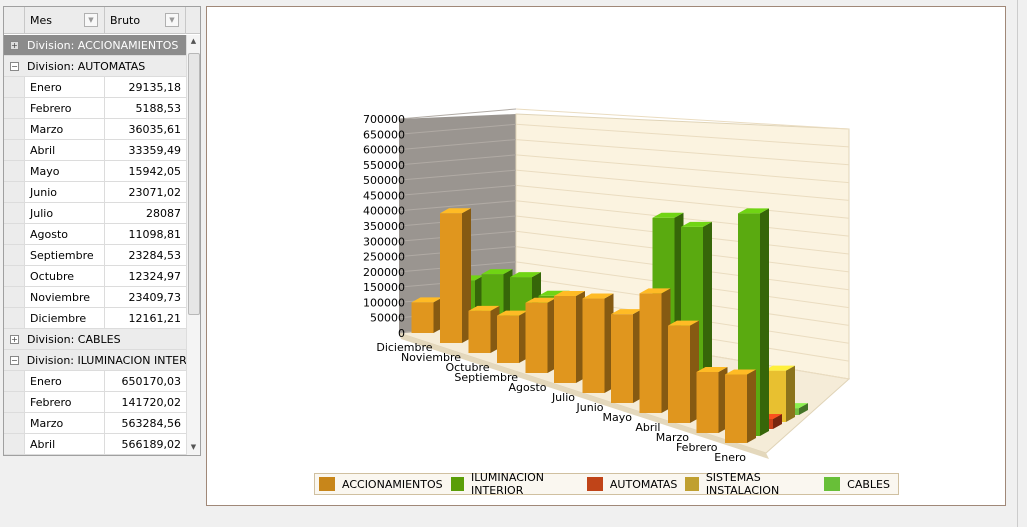 This screenshot has width=1027, height=527. Describe the element at coordinates (777, 421) in the screenshot. I see `bar-side` at that location.